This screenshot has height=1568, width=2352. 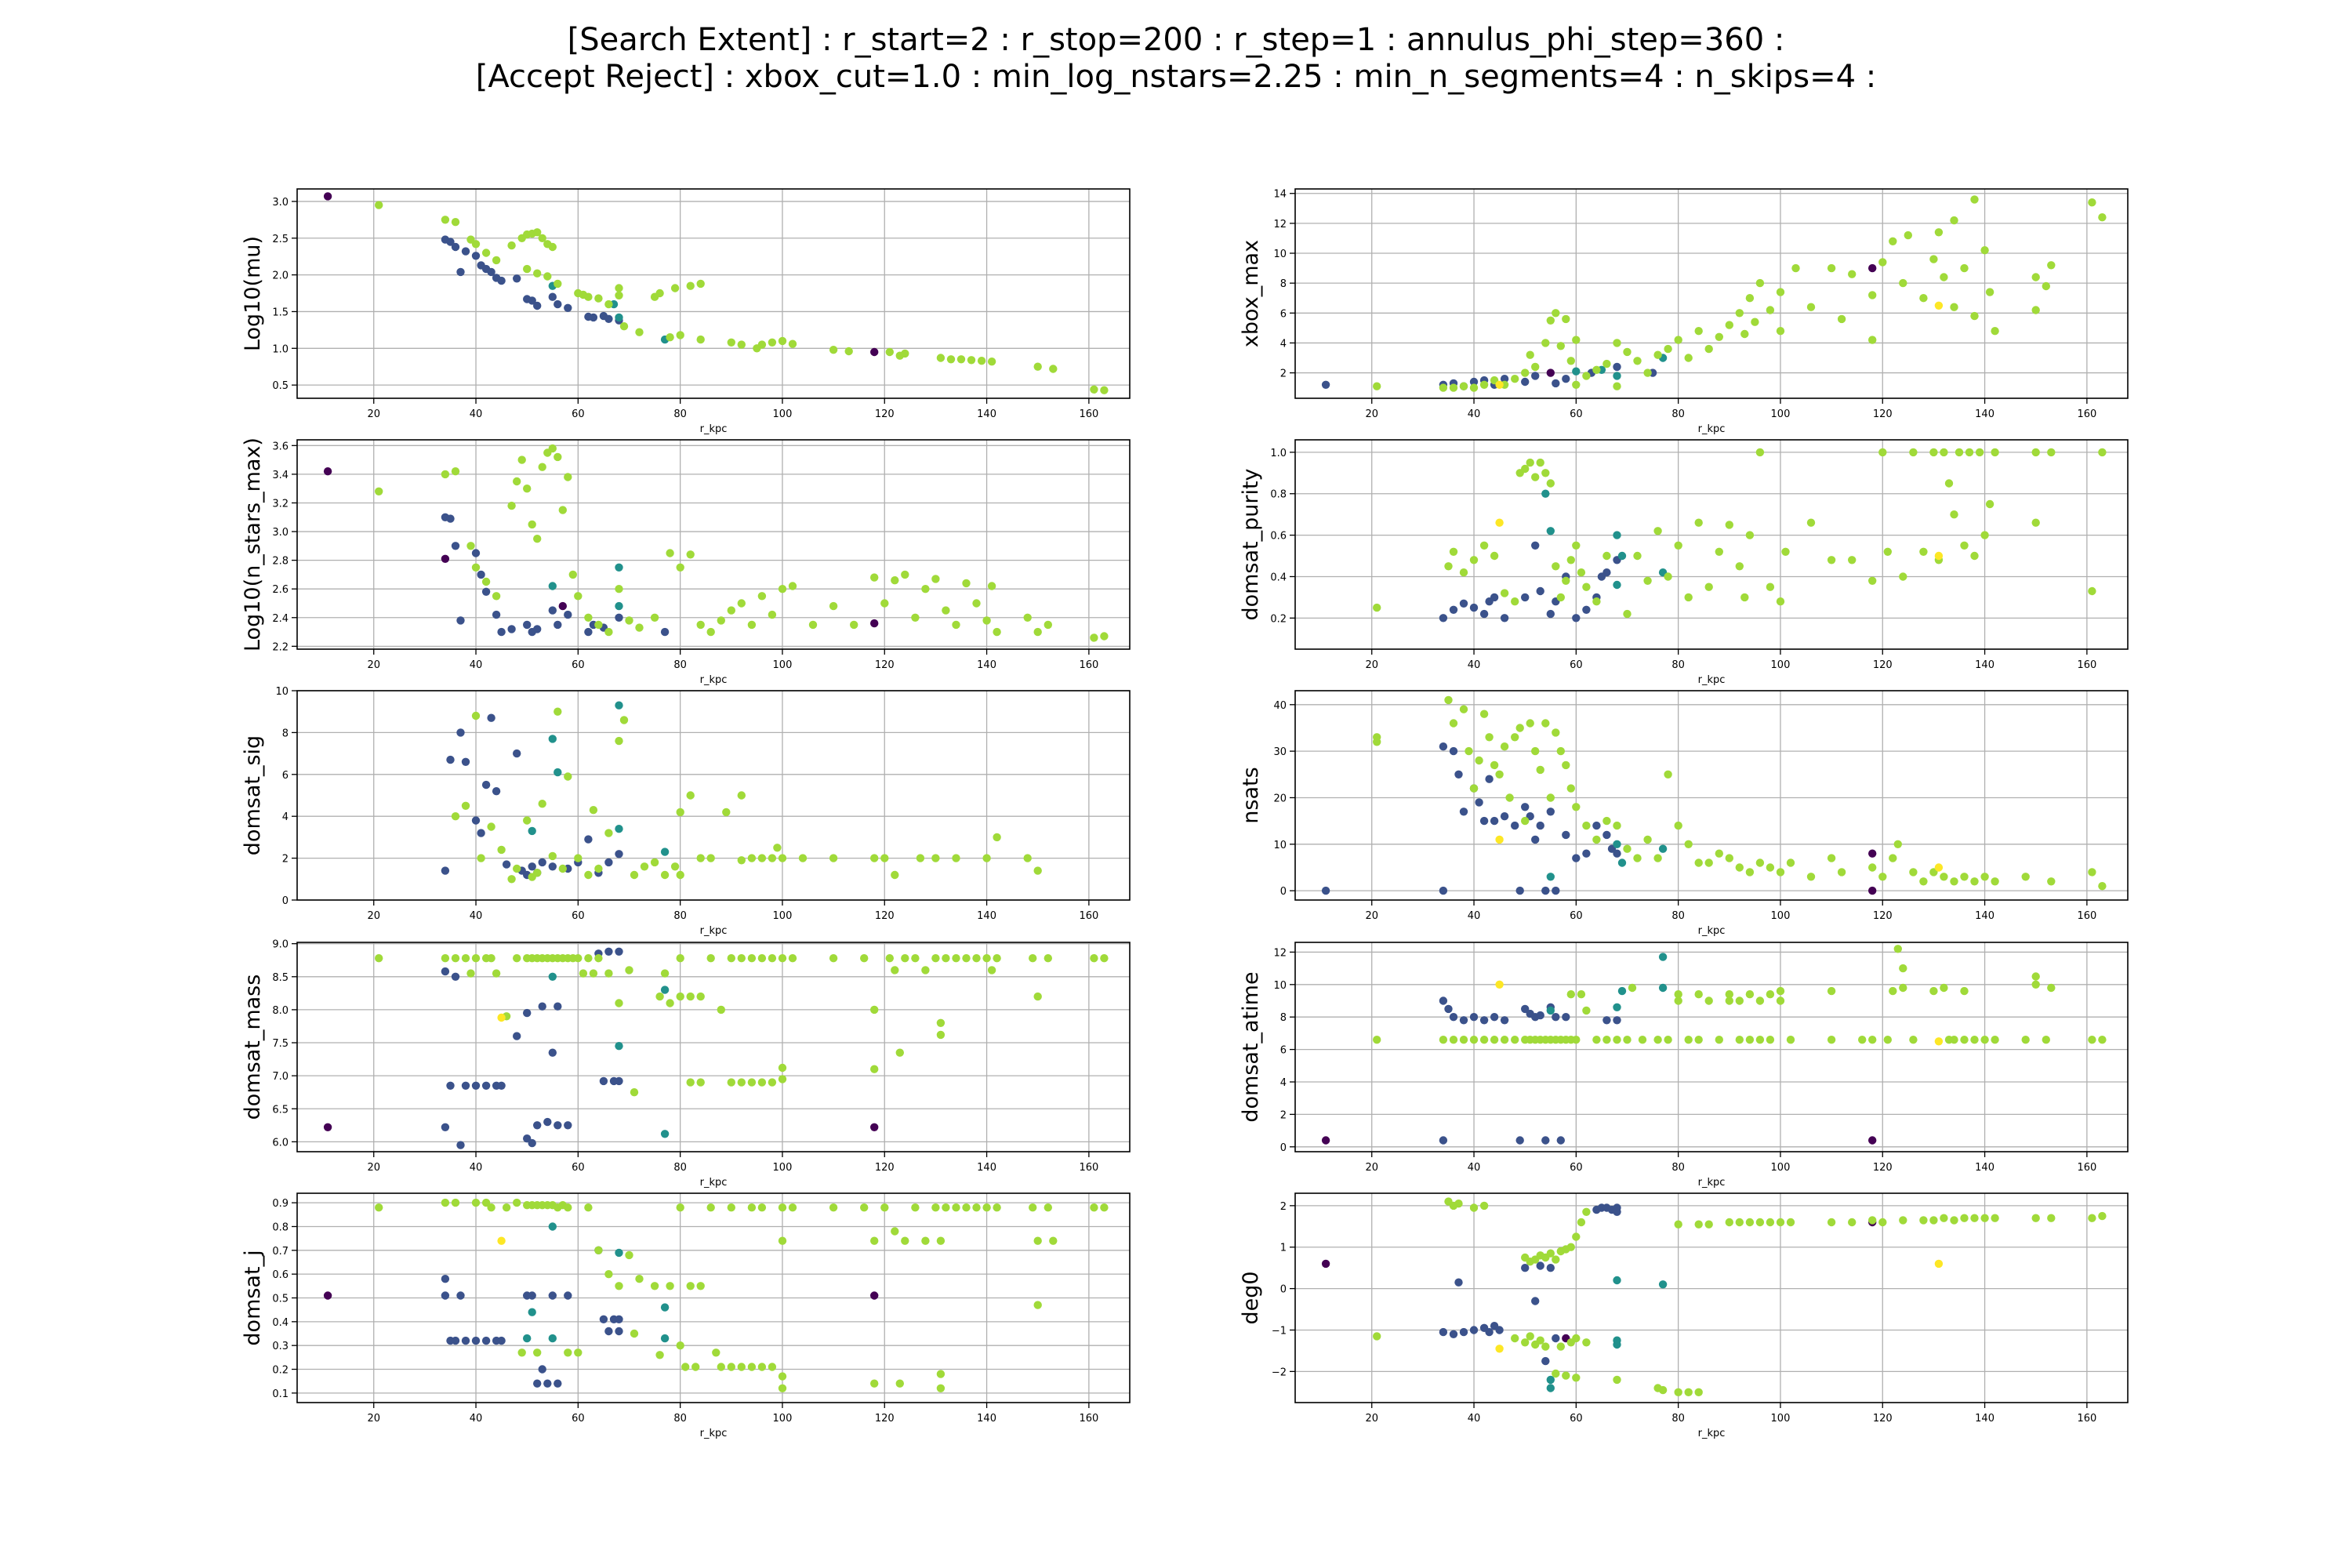 I want to click on x-tick-label: 160, so click(x=1088, y=1168).